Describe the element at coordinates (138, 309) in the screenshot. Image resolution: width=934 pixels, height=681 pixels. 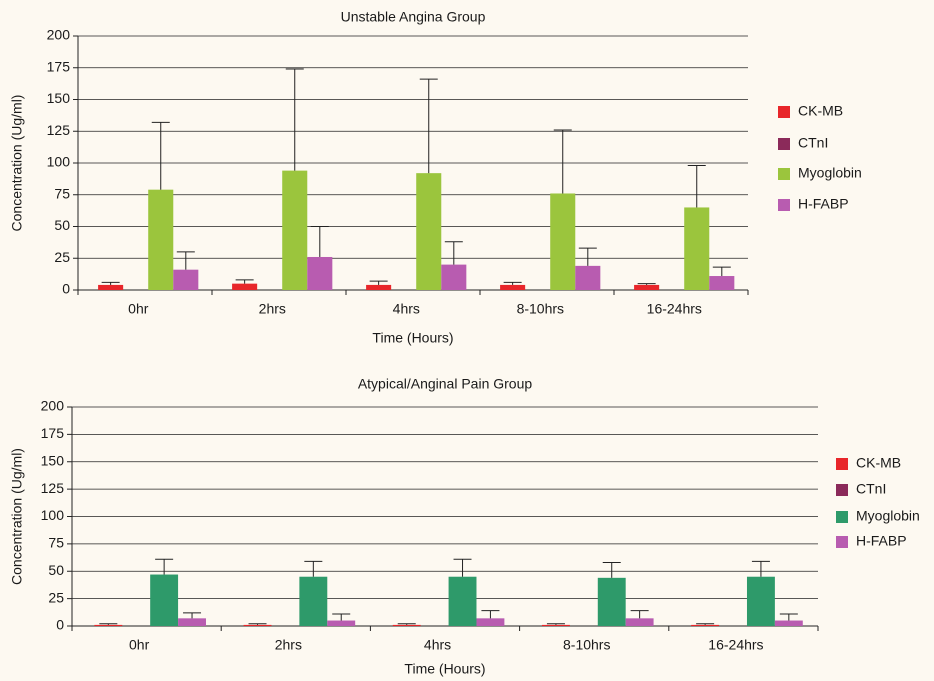
I see `x-tick-label: 0hr` at that location.